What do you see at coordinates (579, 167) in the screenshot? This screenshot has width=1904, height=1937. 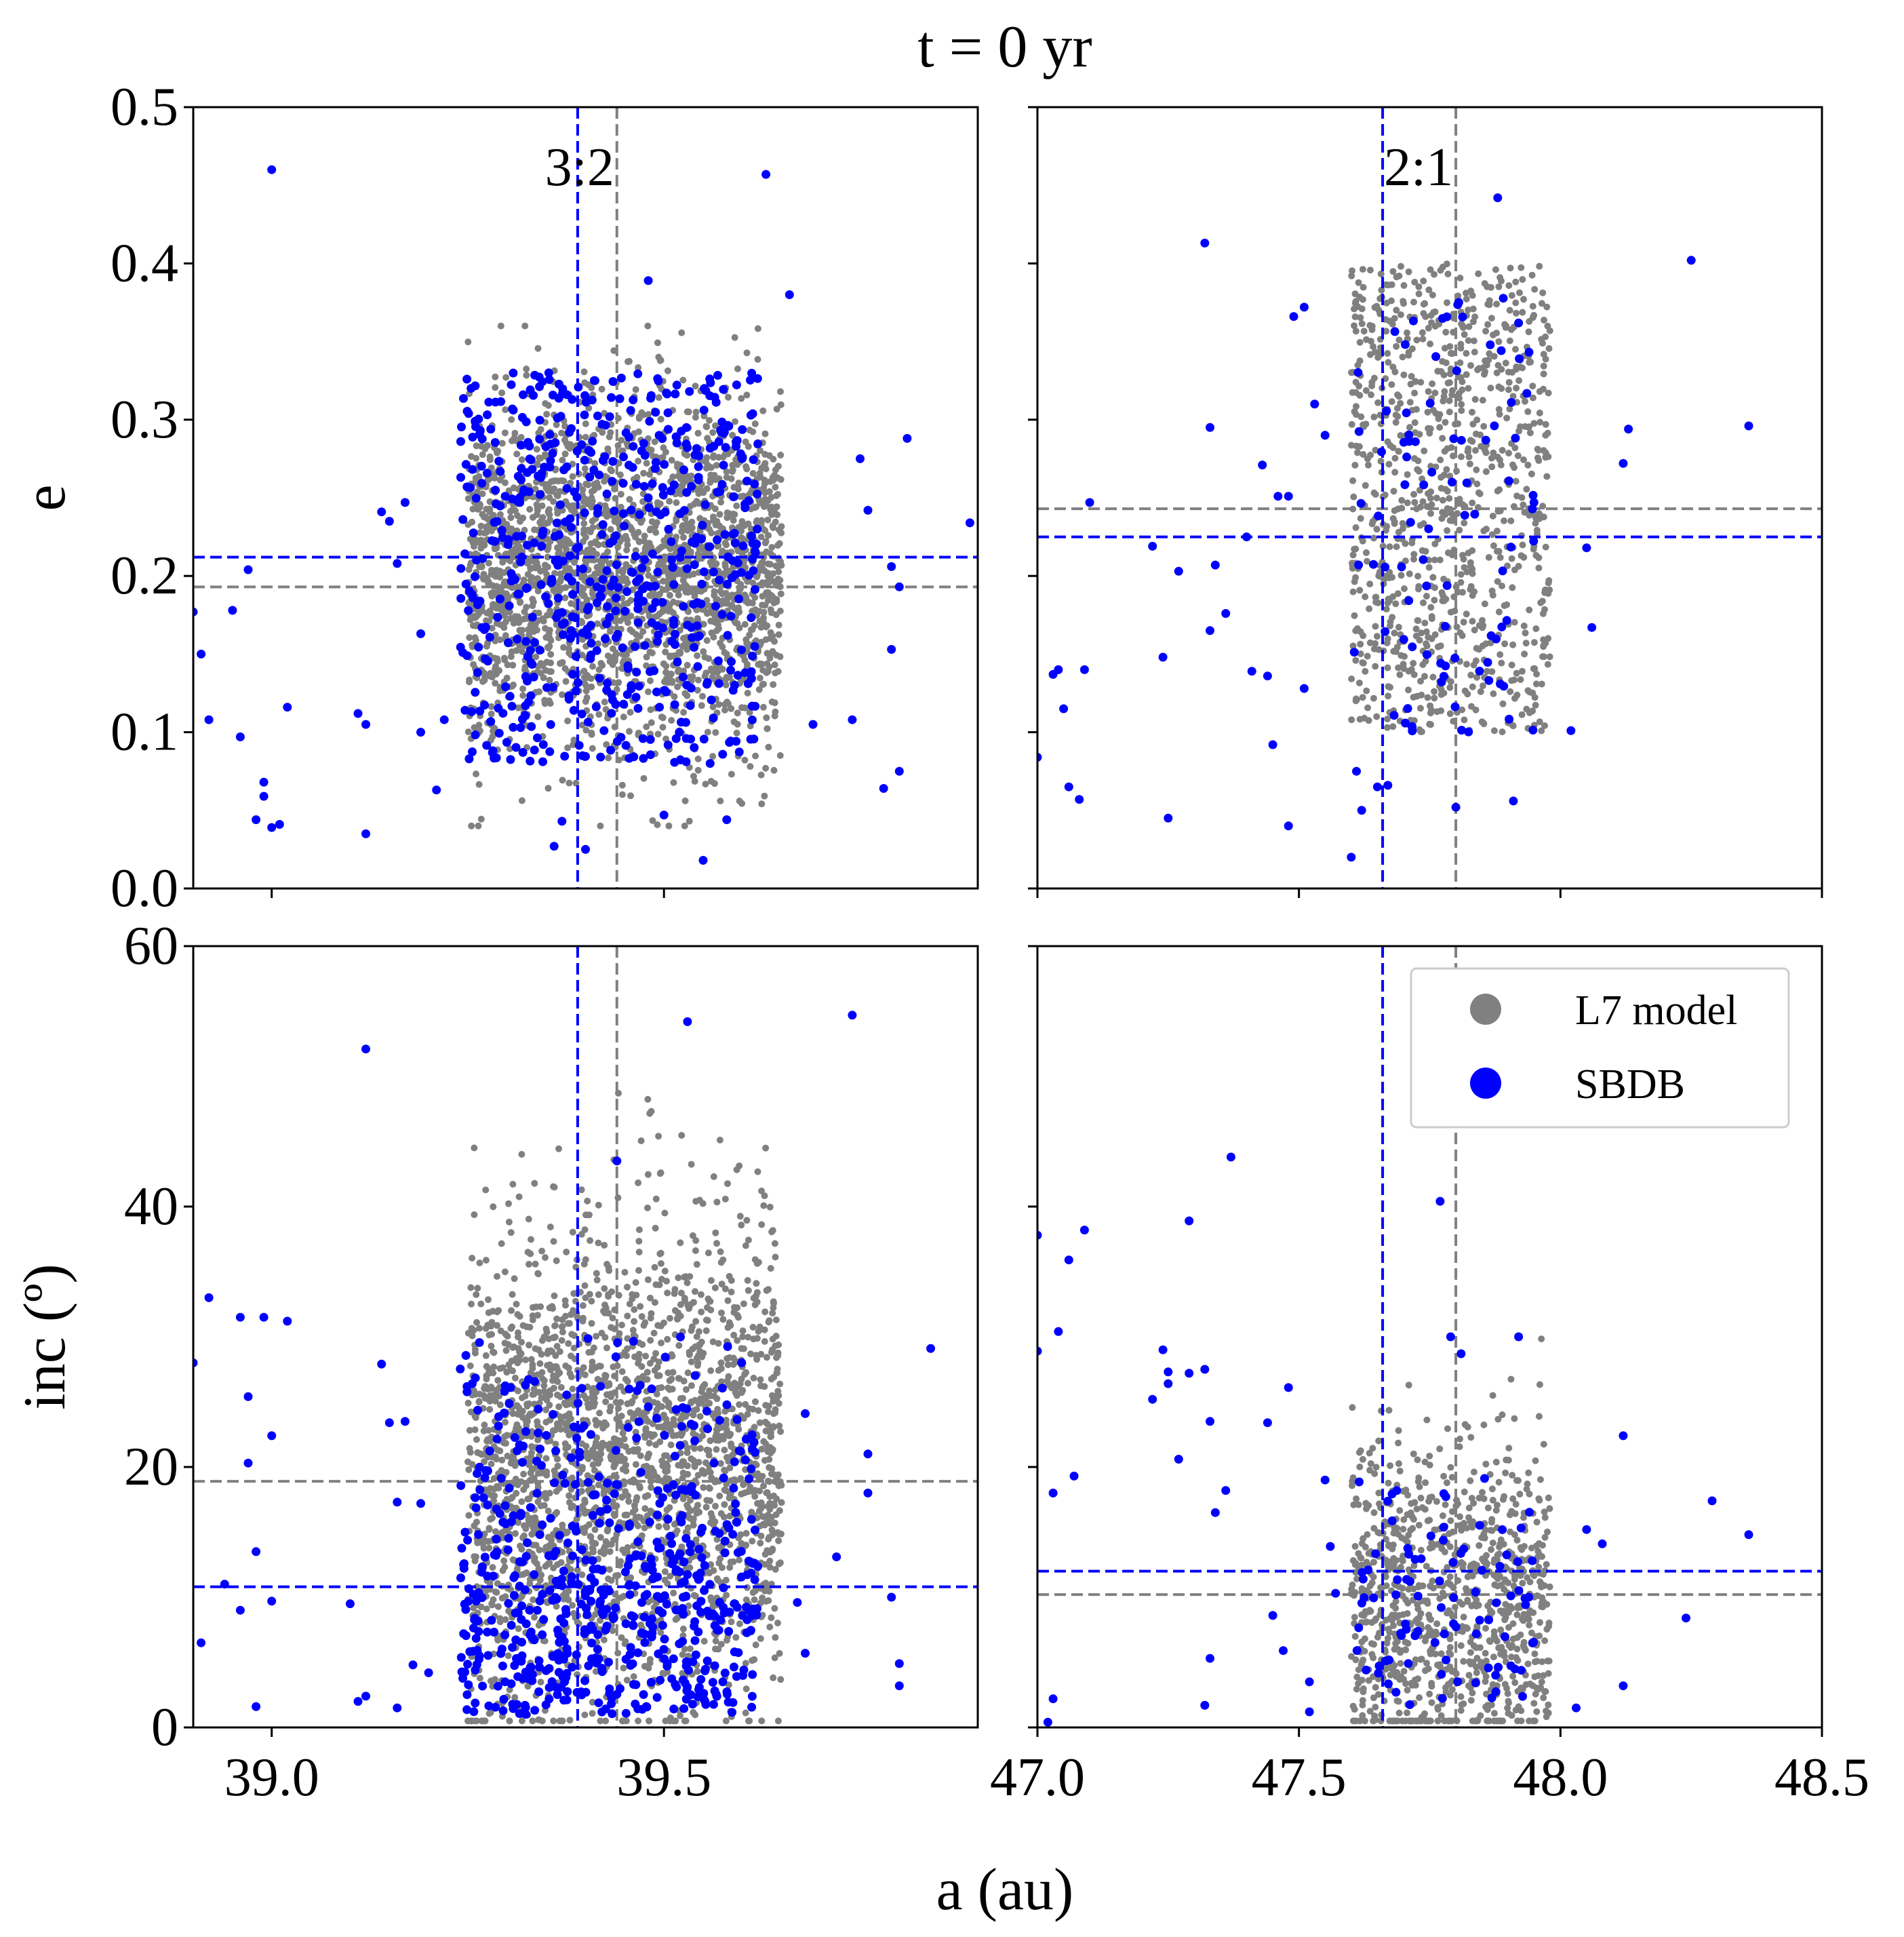 I see `resonance-annotation: 3:2` at bounding box center [579, 167].